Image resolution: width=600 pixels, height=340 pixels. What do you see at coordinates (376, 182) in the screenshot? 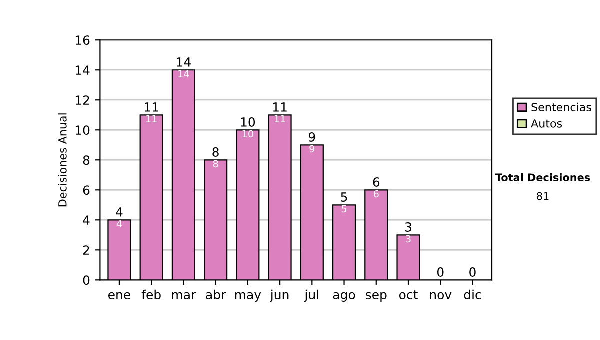
I see `total-label: 6` at bounding box center [376, 182].